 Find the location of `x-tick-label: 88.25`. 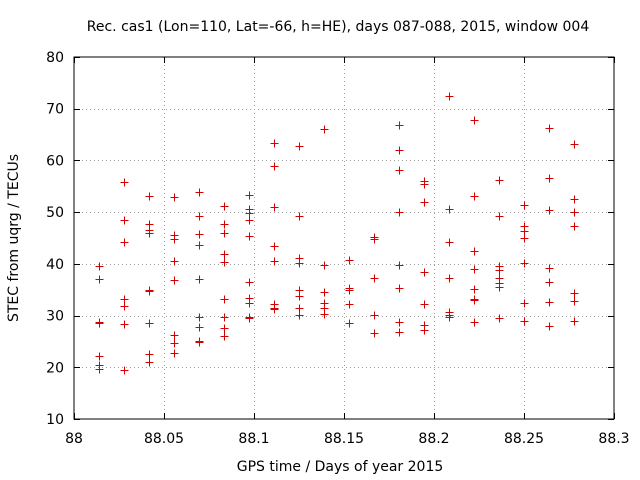

x-tick-label: 88.25 is located at coordinates (524, 439).